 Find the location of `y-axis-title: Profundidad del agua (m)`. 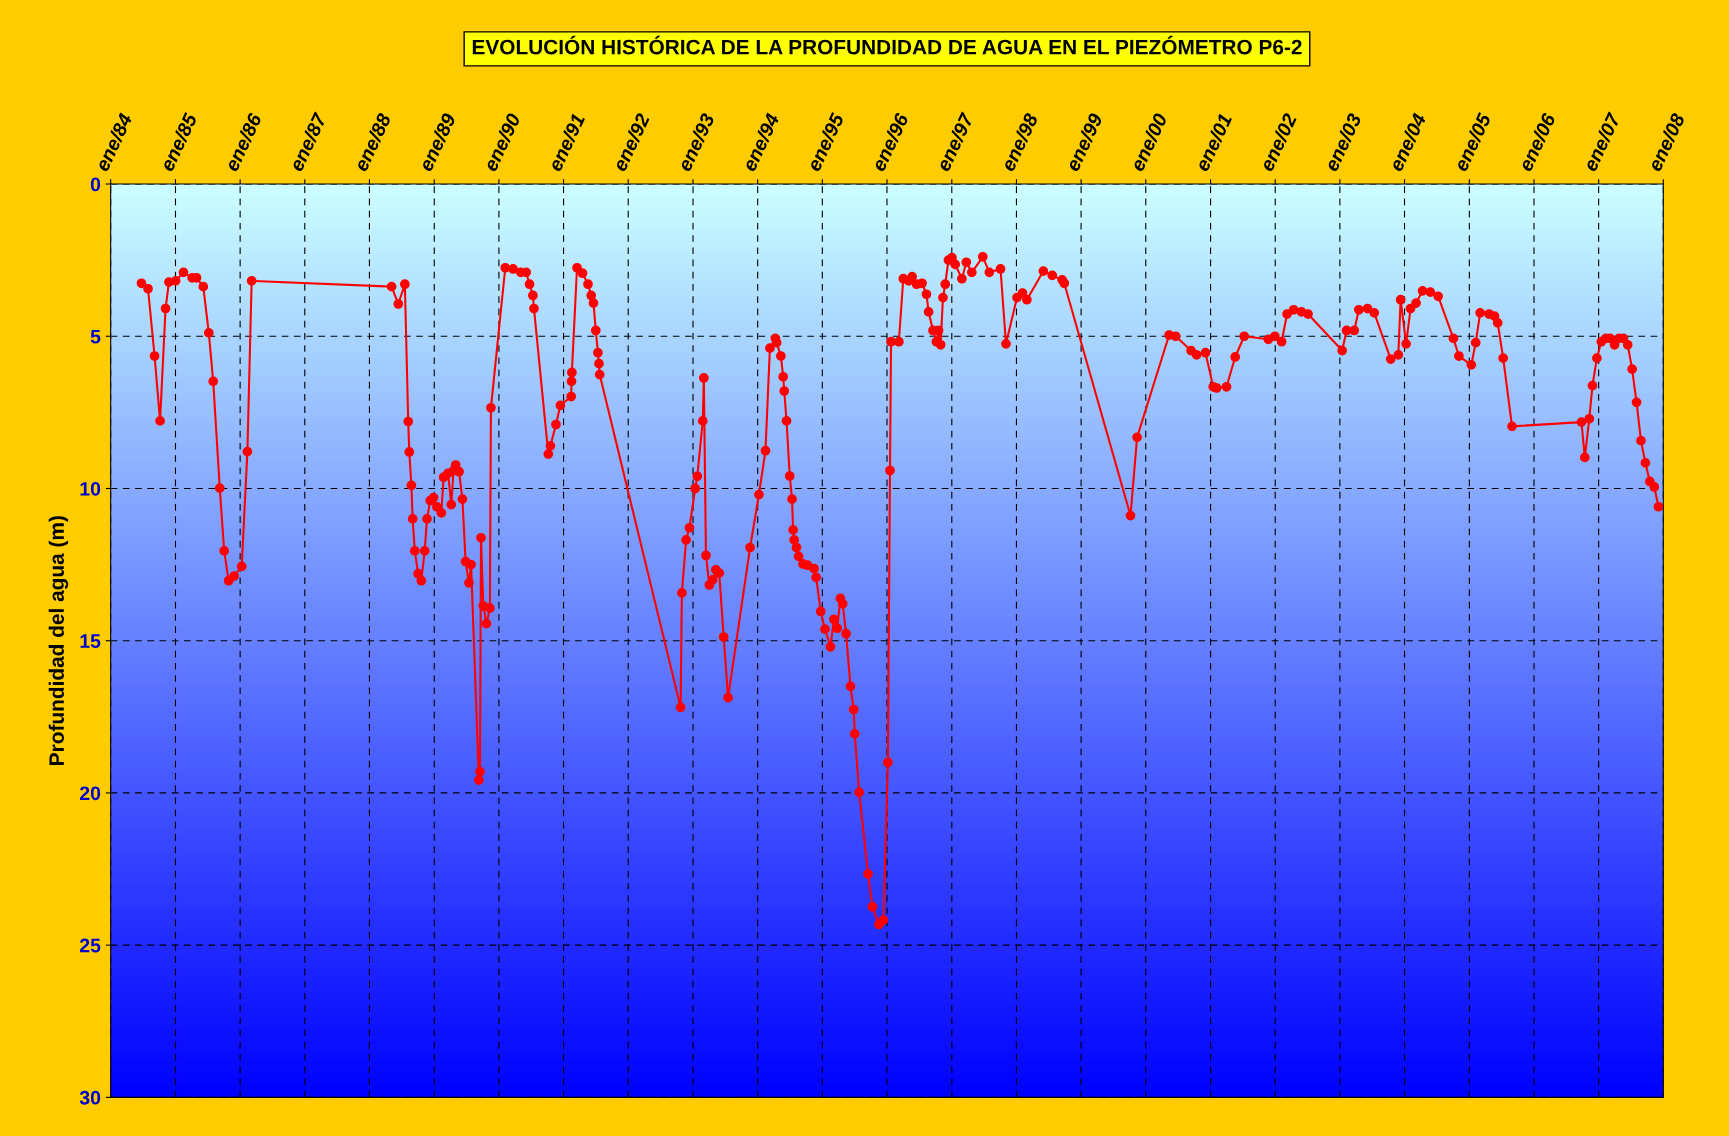

y-axis-title: Profundidad del agua (m) is located at coordinates (58, 640).